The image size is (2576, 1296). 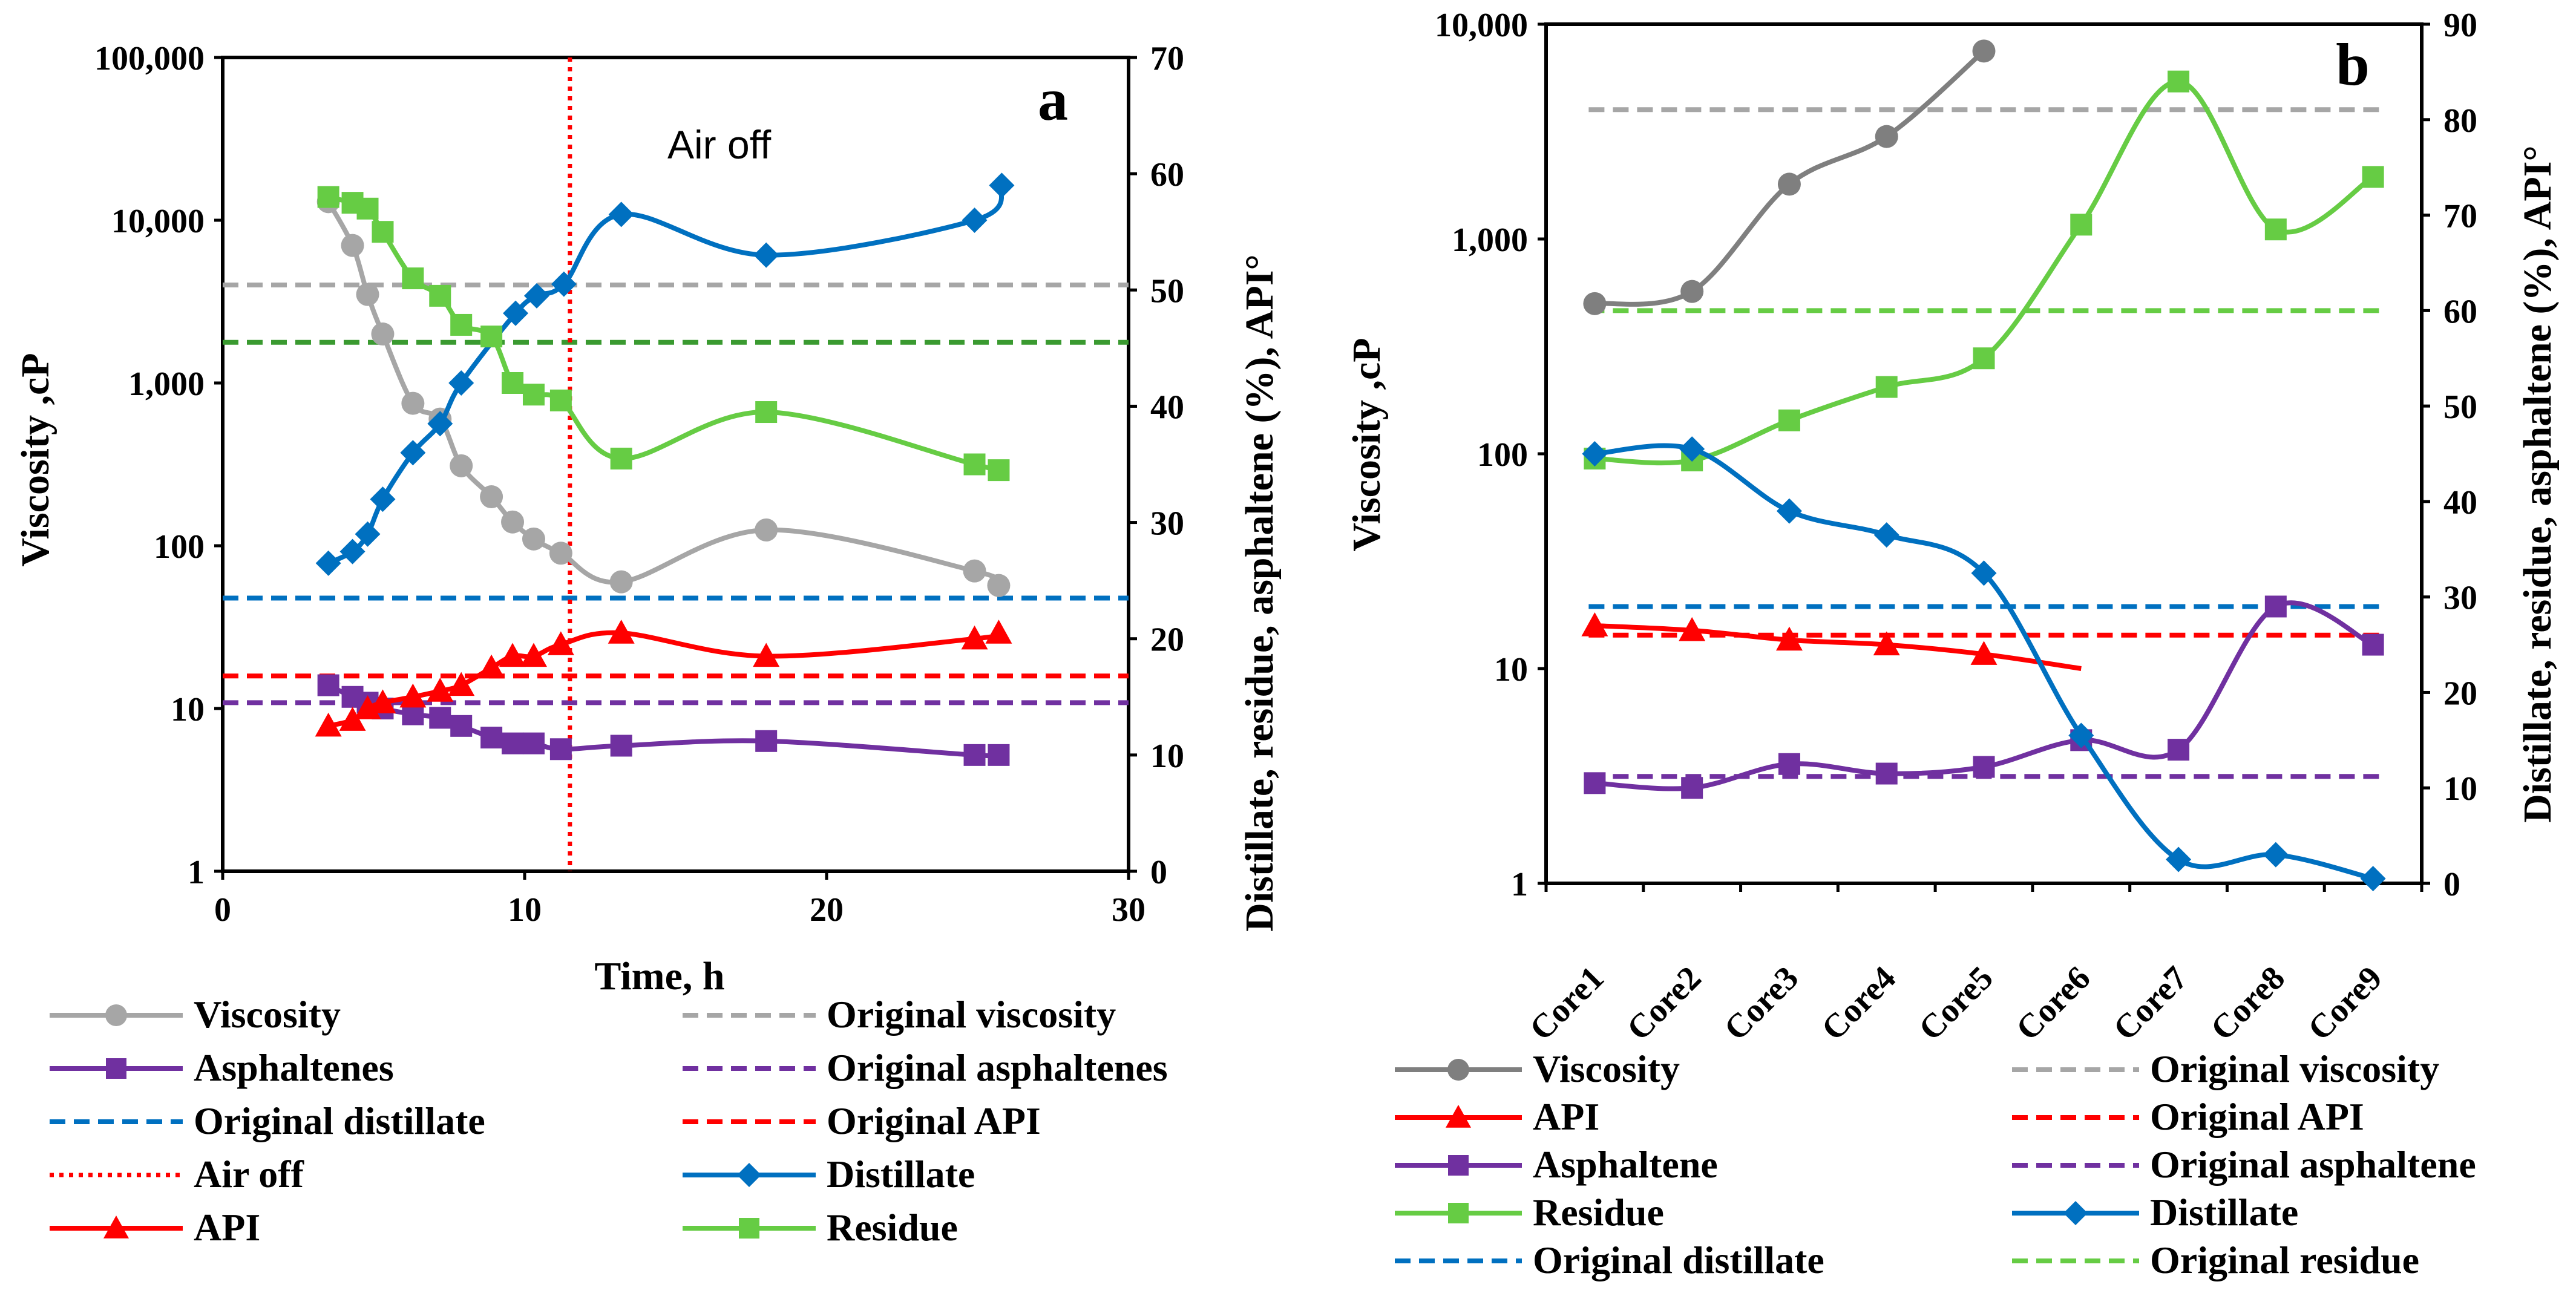 What do you see at coordinates (2460, 216) in the screenshot?
I see `b-right-tick-label-70: 70` at bounding box center [2460, 216].